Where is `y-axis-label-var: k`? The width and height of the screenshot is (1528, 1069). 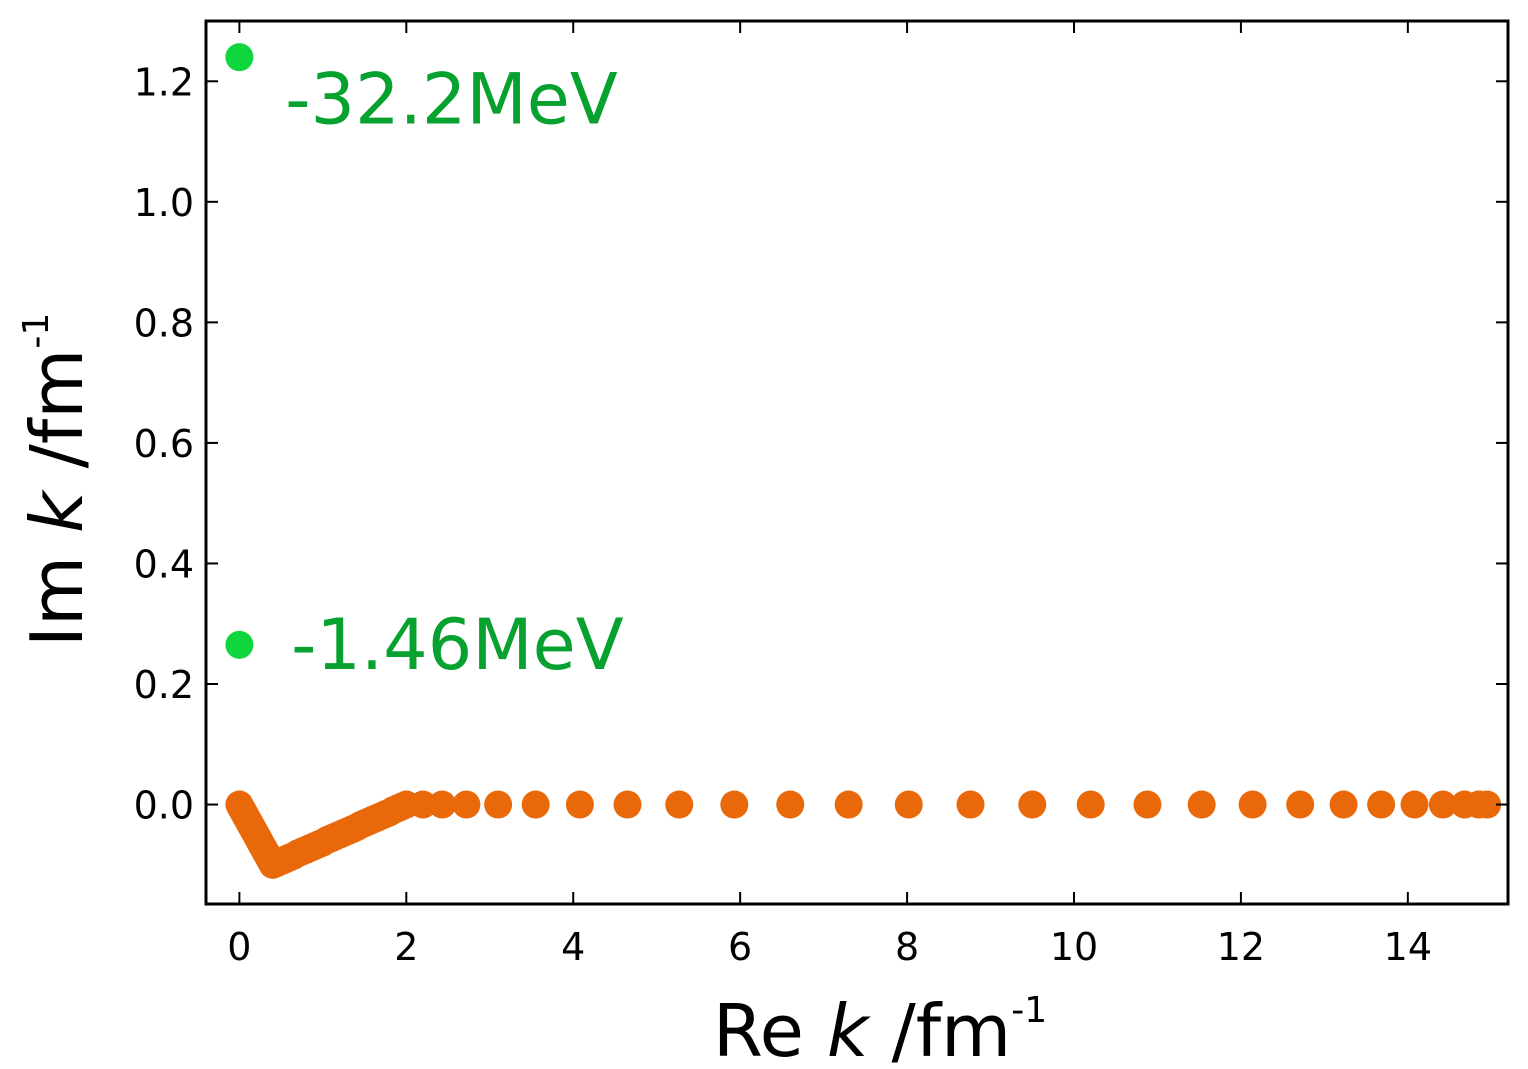
y-axis-label-var: k is located at coordinates (57, 510).